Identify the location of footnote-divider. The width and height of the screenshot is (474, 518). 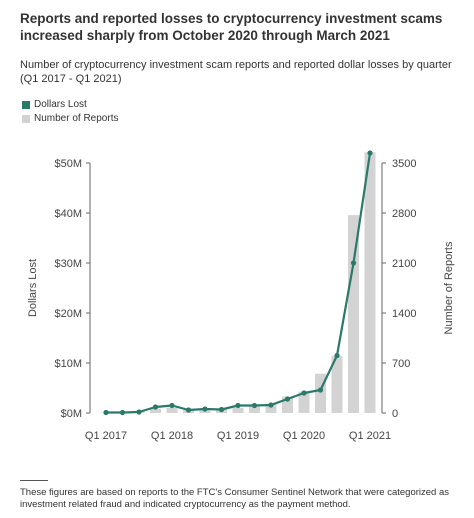
(34, 480).